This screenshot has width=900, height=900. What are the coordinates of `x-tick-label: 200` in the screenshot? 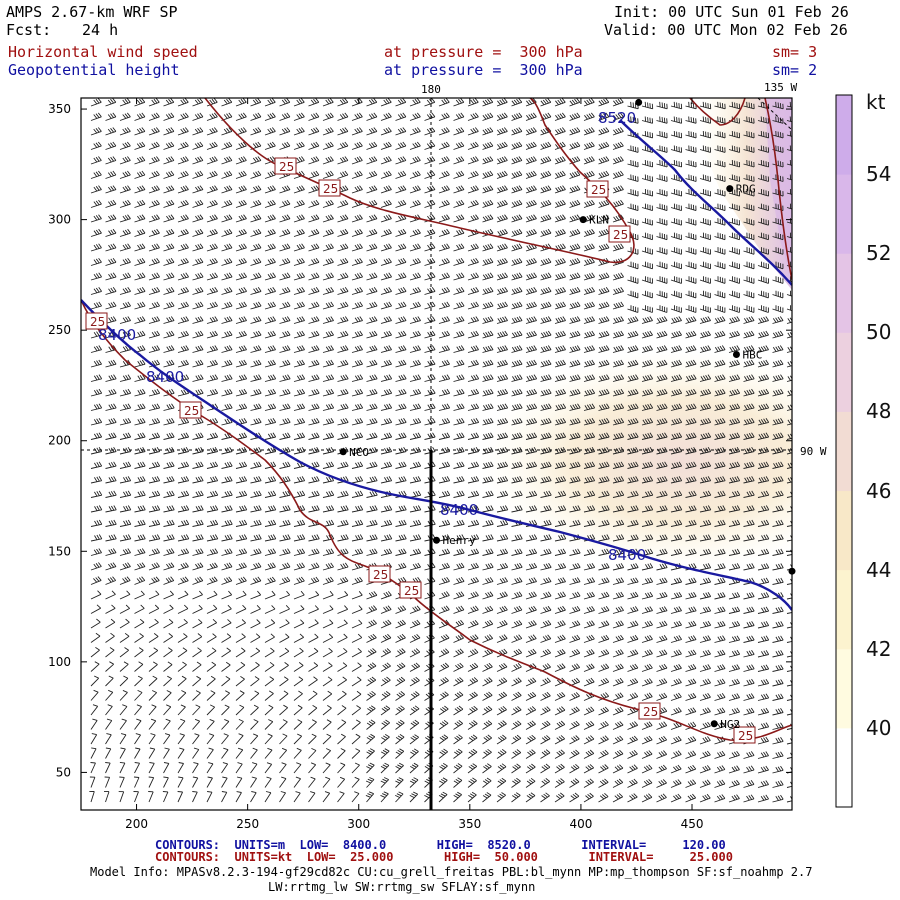 It's located at (136, 824).